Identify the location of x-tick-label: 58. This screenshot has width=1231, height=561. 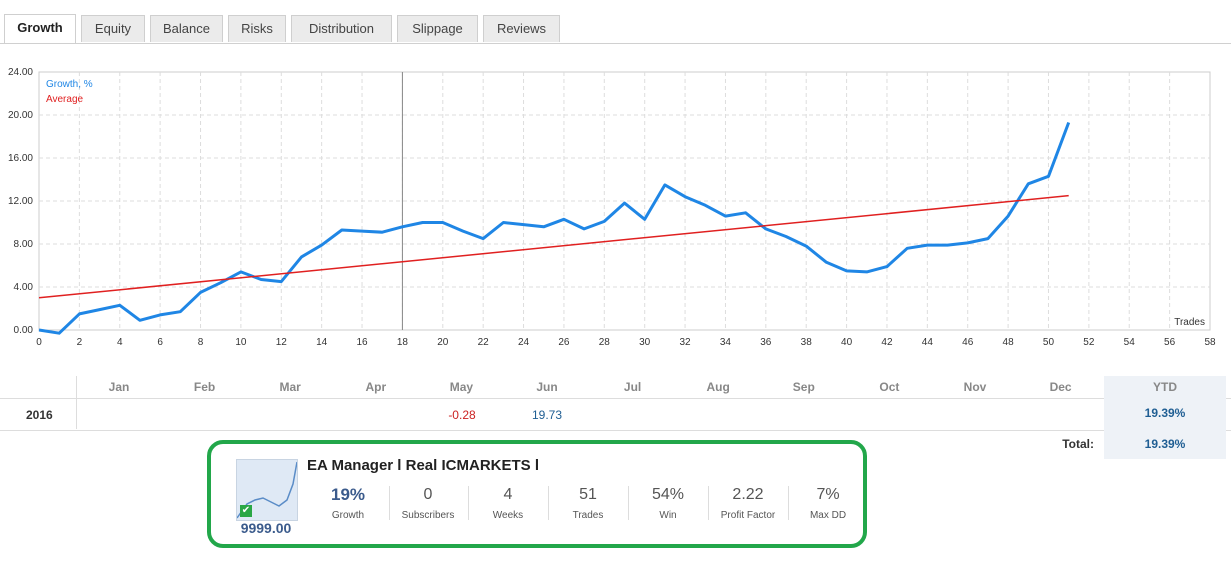
(1210, 342).